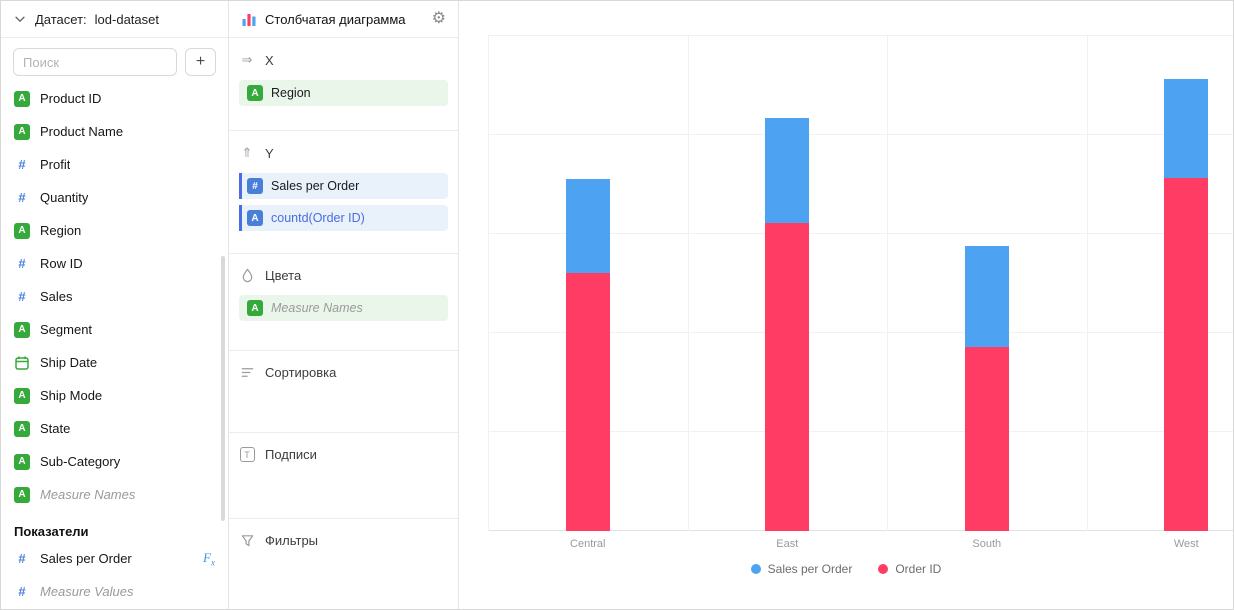  What do you see at coordinates (20, 19) in the screenshot?
I see `chevron-down-icon` at bounding box center [20, 19].